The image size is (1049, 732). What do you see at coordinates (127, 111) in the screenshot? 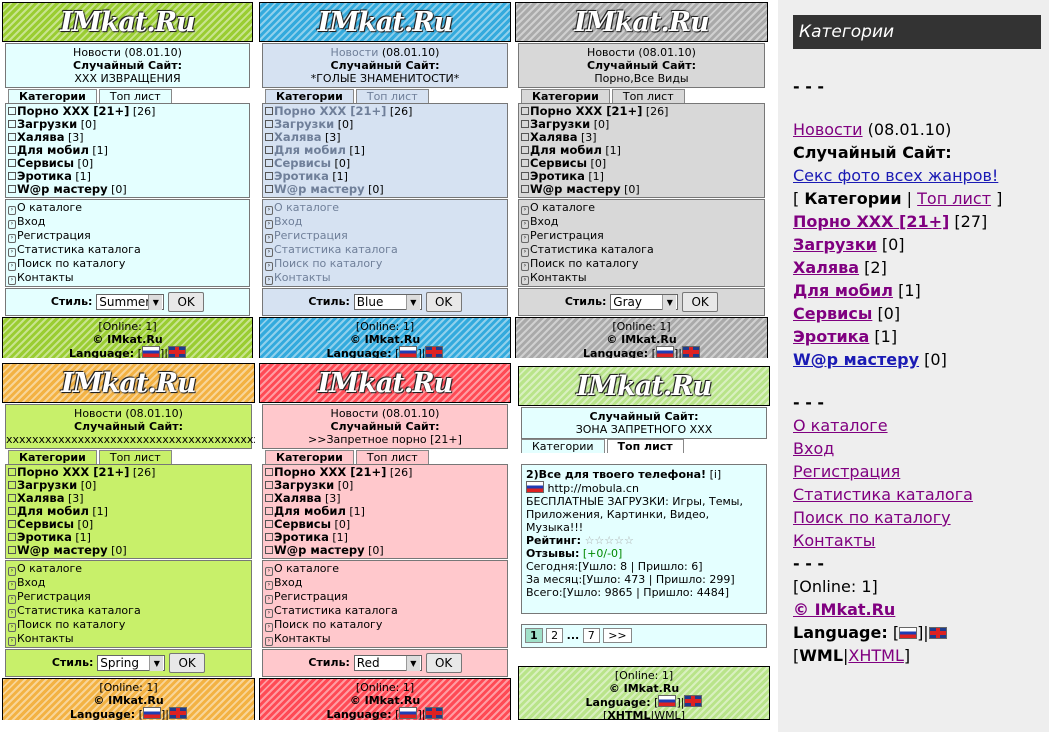
I see `category-item: Порно XXX [21+] [26]` at bounding box center [127, 111].